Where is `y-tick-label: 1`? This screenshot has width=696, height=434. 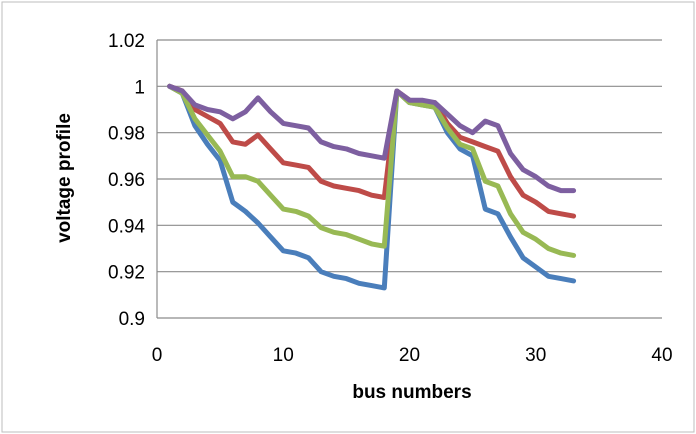 y-tick-label: 1 is located at coordinates (139, 87).